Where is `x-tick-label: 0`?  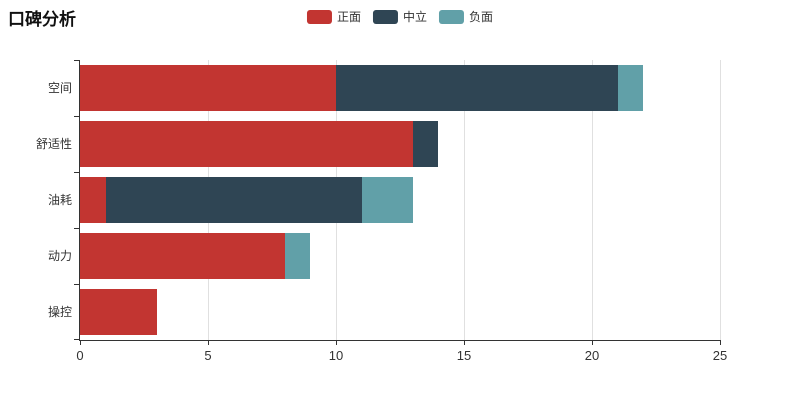
x-tick-label: 0 is located at coordinates (80, 355).